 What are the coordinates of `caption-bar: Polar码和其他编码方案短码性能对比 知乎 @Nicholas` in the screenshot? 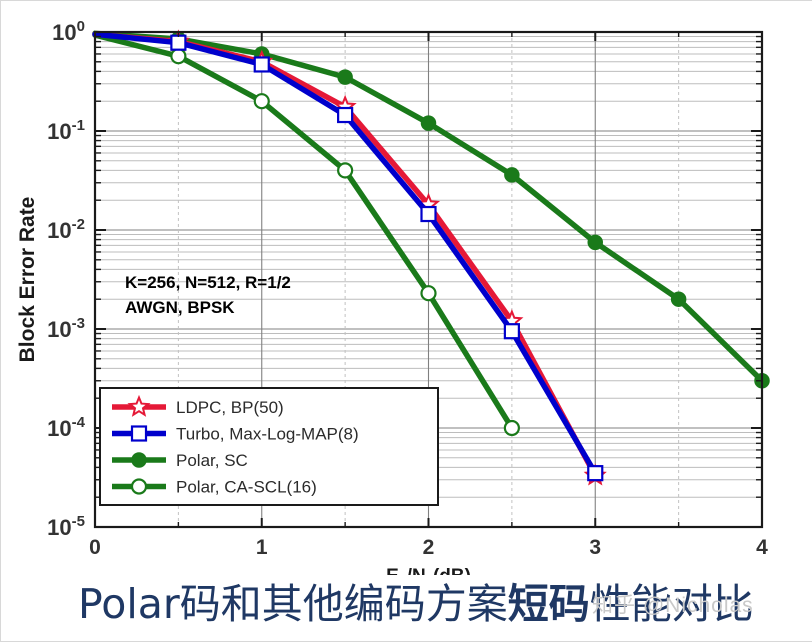 It's located at (406, 608).